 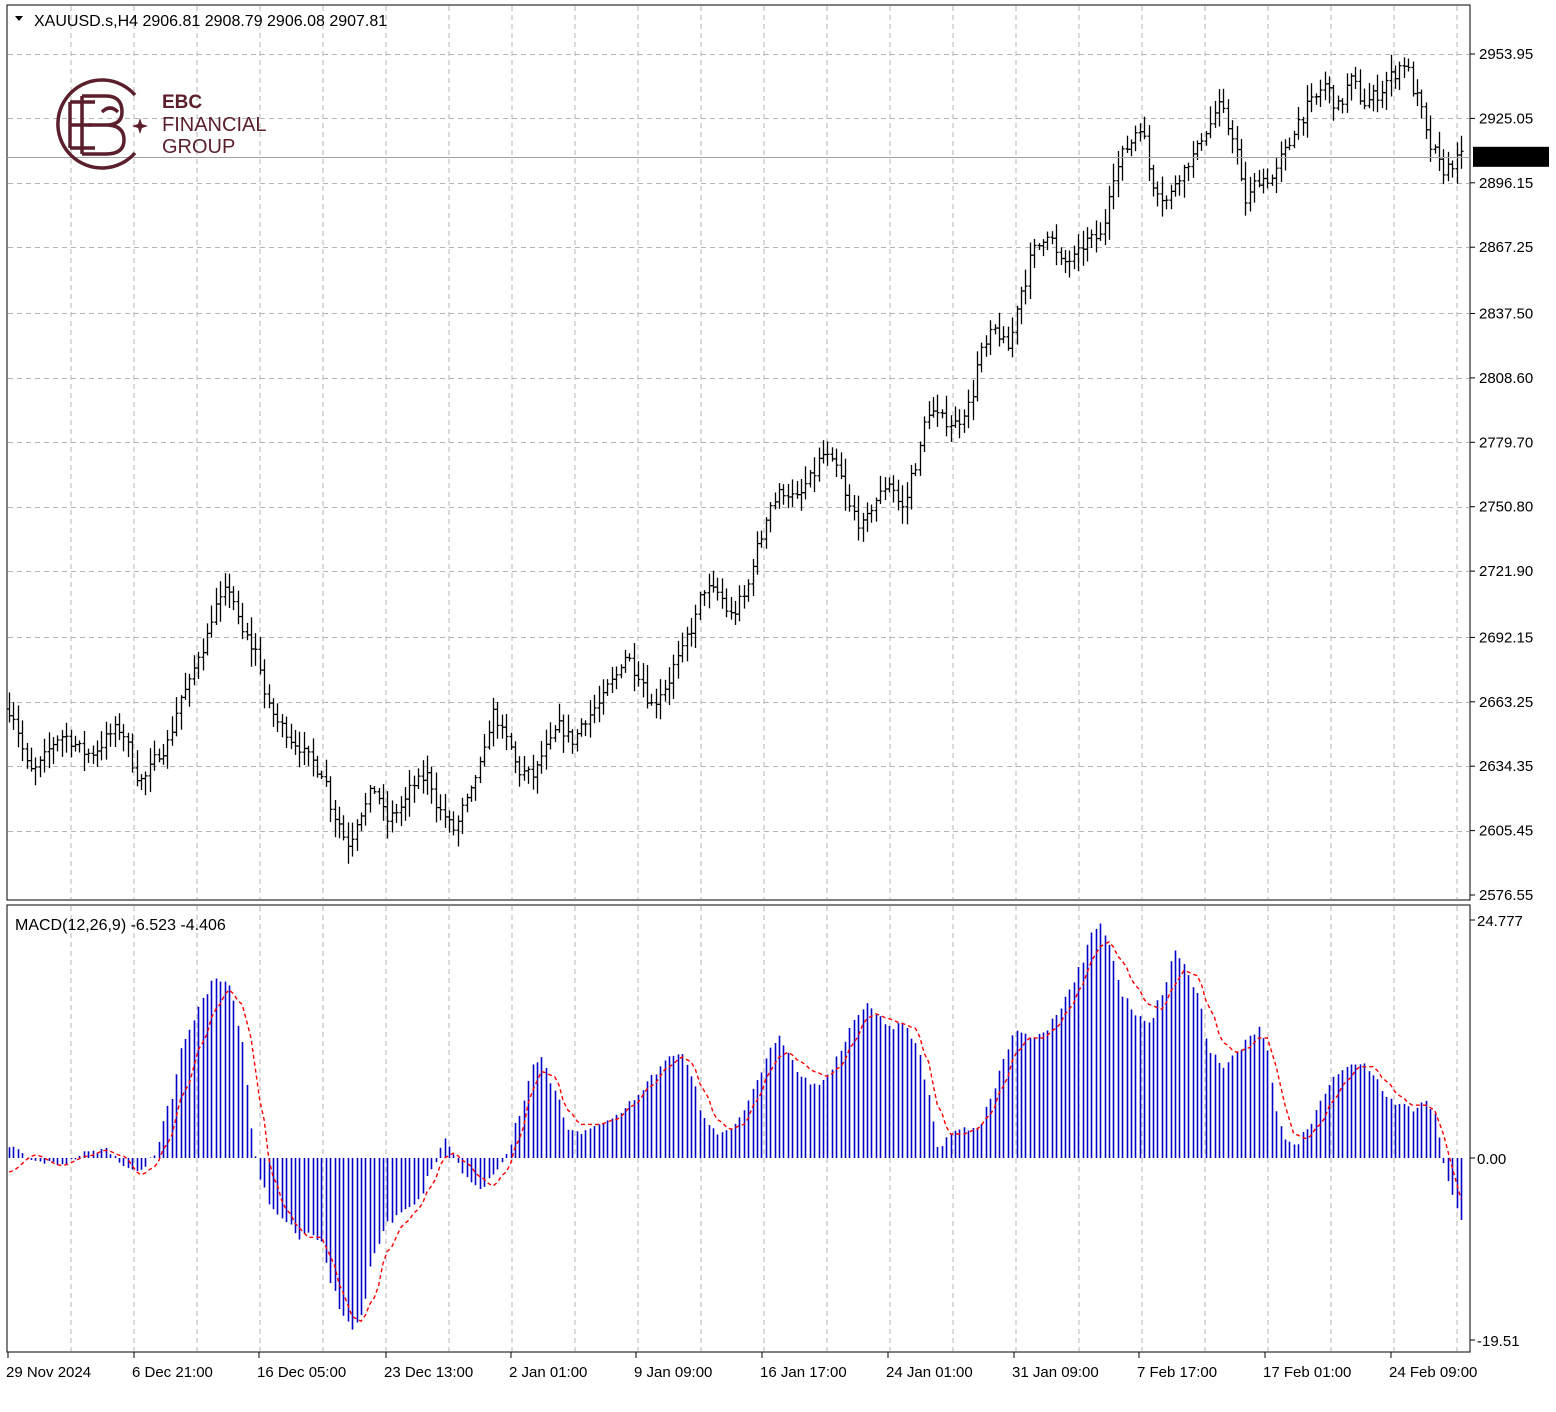 I want to click on time-tick-label: 31 Jan 09:00, so click(x=1055, y=1372).